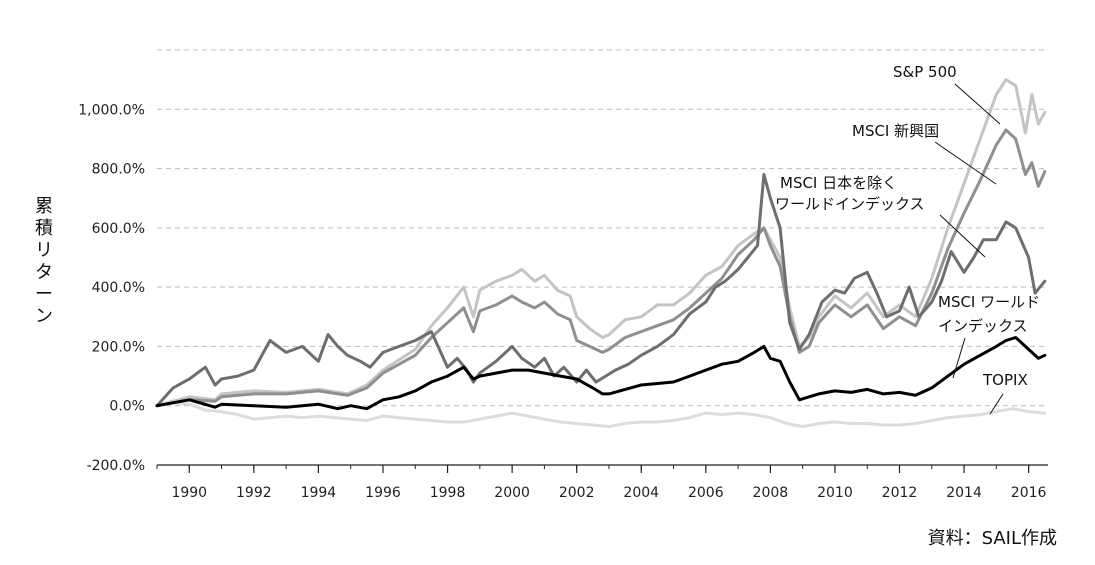  What do you see at coordinates (319, 493) in the screenshot?
I see `x-tick-label: 1994` at bounding box center [319, 493].